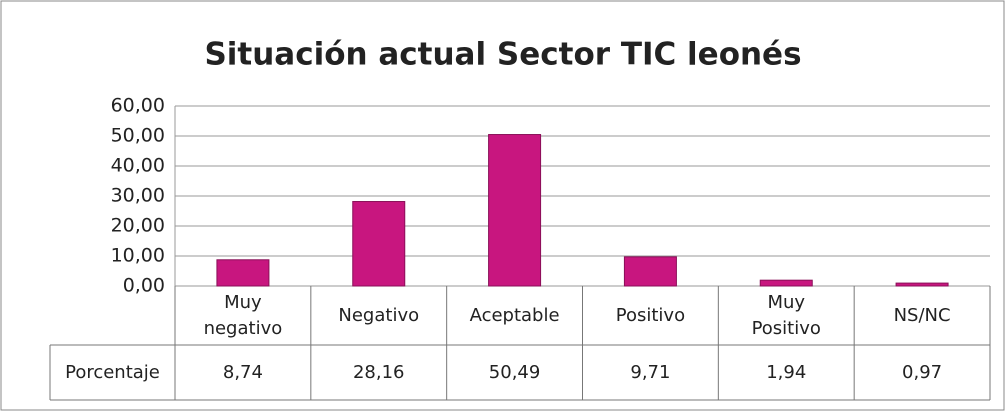 This screenshot has height=412, width=1006. I want to click on x-tick-label: NS/NC, so click(922, 315).